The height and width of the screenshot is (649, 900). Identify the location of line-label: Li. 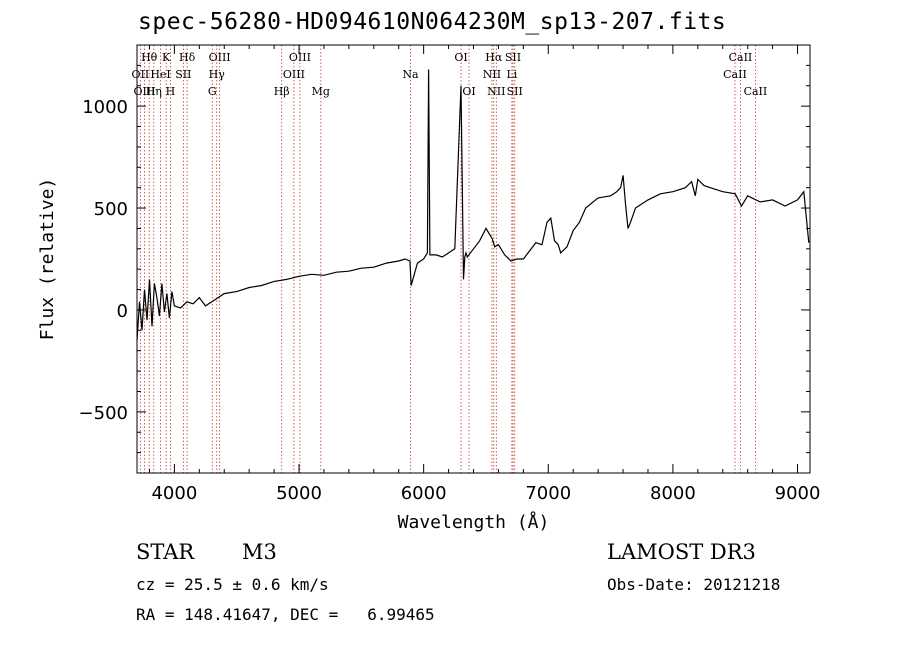
(511, 74).